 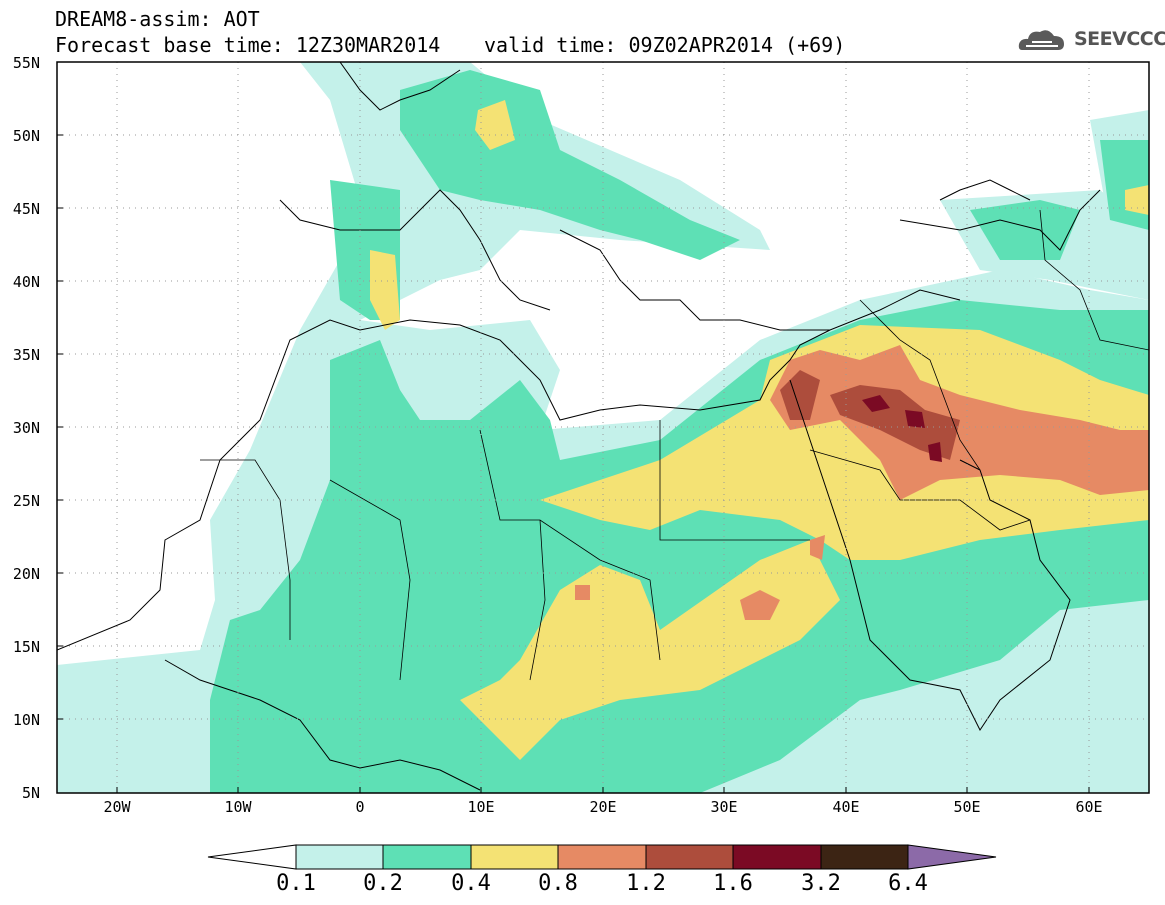 What do you see at coordinates (30, 793) in the screenshot?
I see `lat-label: 5N` at bounding box center [30, 793].